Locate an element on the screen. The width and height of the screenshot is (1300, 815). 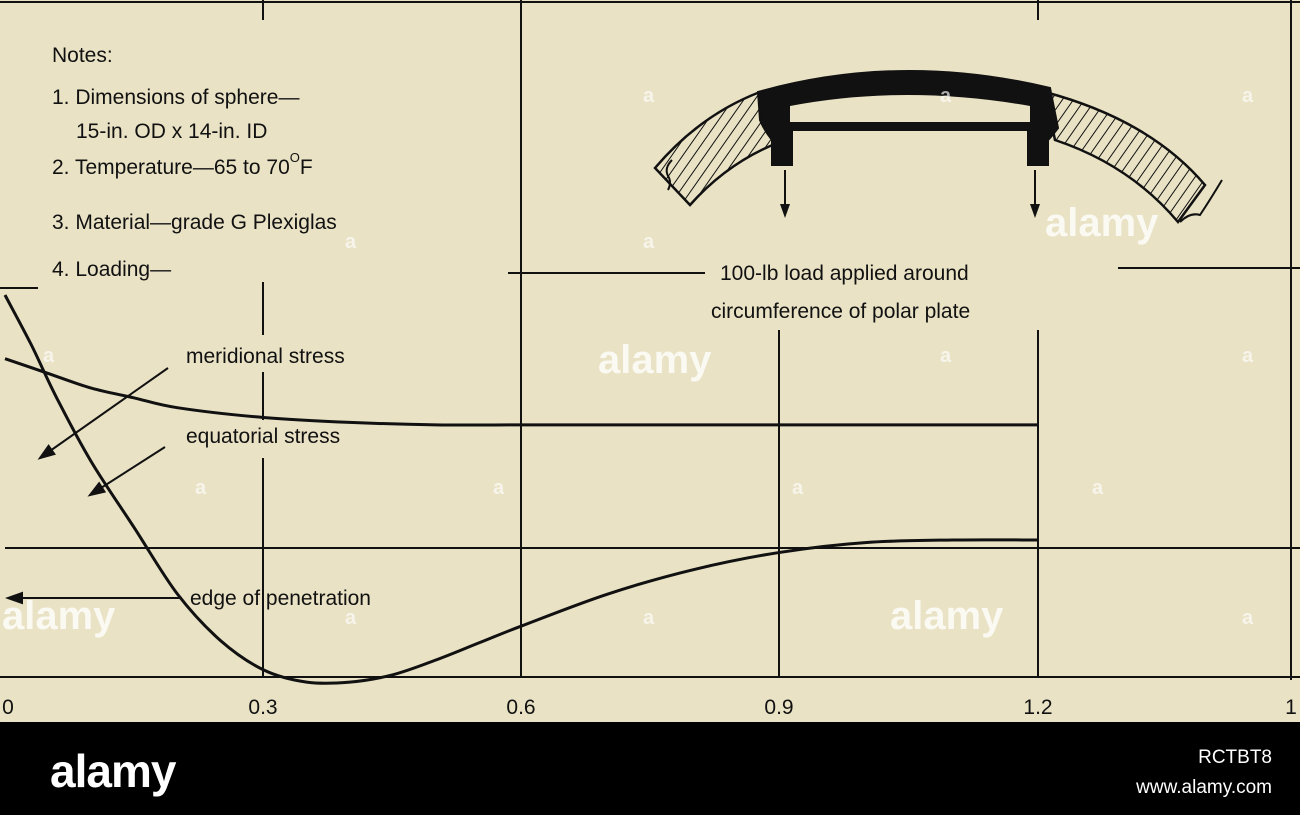
meridional-stress-label: meridional stress is located at coordinates (265, 356).